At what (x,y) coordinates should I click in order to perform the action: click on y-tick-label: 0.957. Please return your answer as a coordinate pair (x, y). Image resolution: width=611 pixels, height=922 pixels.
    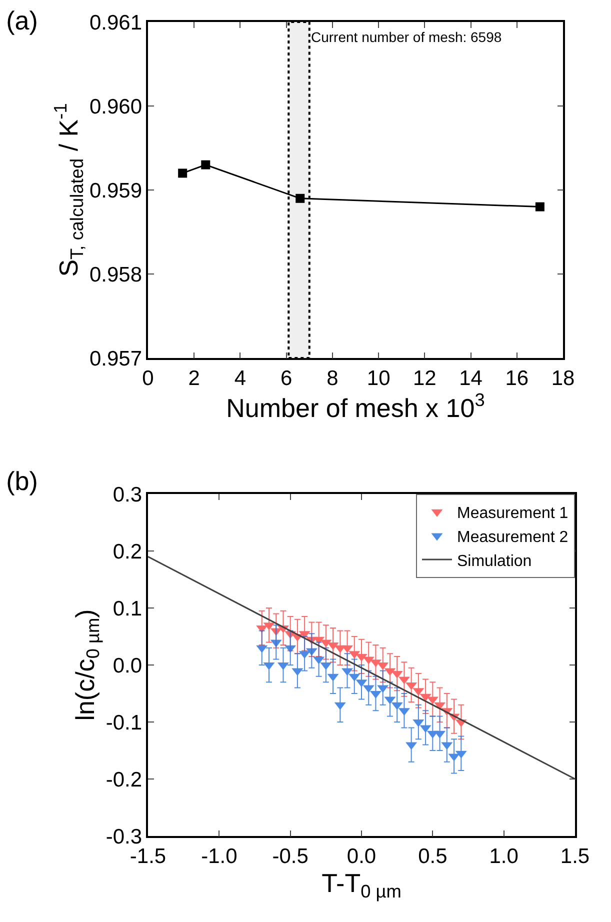
    Looking at the image, I should click on (115, 358).